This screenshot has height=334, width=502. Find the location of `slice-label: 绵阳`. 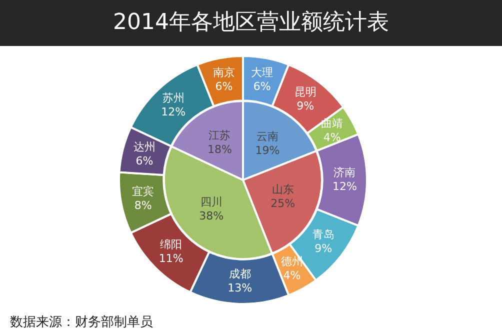

slice-label: 绵阳 is located at coordinates (171, 244).